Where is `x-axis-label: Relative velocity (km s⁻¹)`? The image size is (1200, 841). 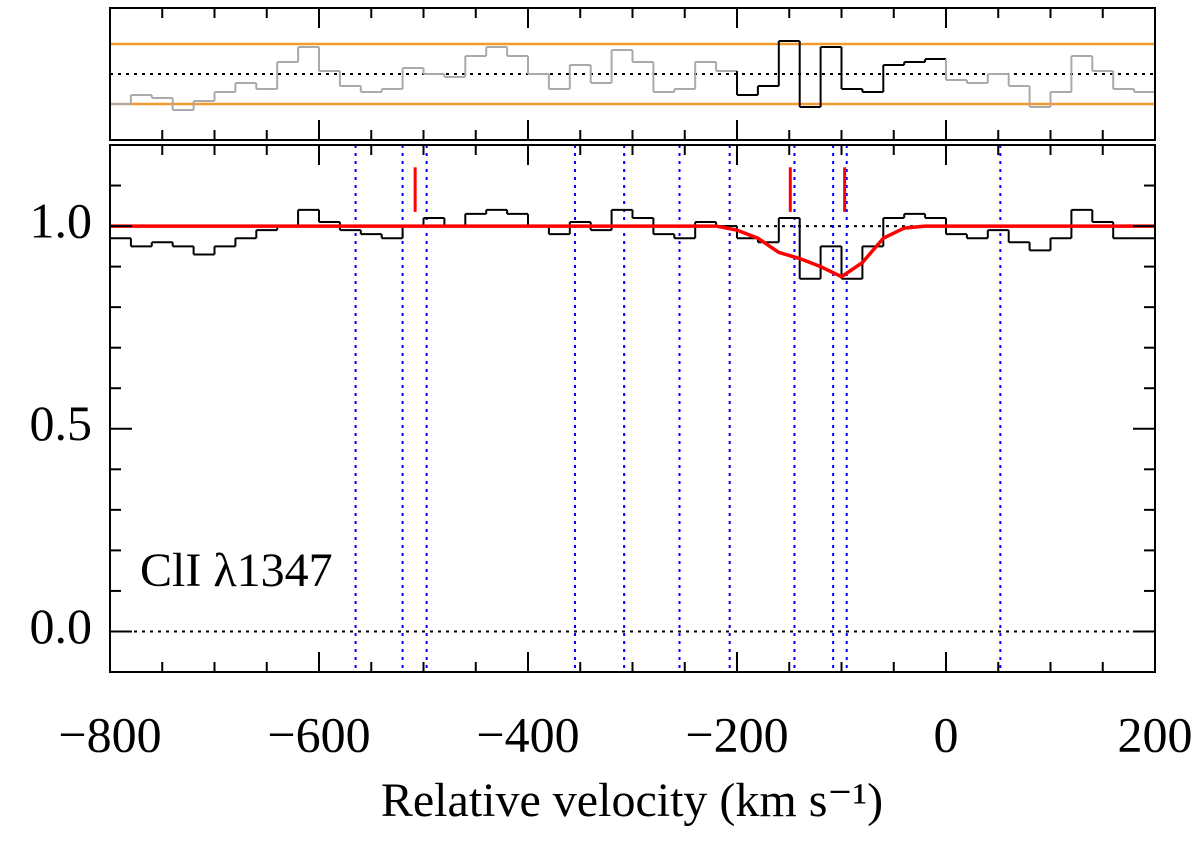 x-axis-label: Relative velocity (km s⁻¹) is located at coordinates (632, 800).